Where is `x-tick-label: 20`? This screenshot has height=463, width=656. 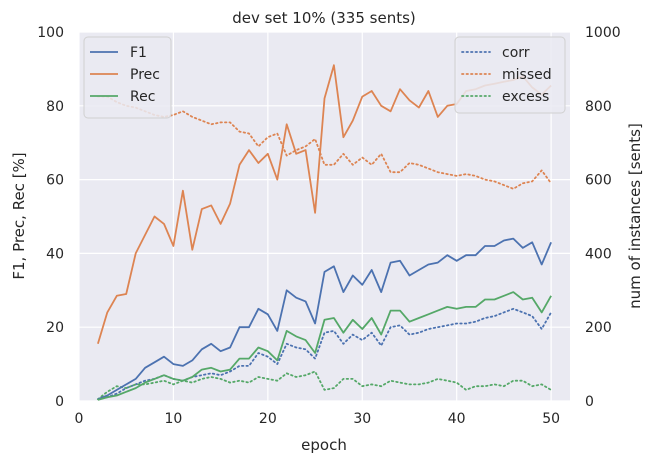
x-tick-label: 20 is located at coordinates (268, 419).